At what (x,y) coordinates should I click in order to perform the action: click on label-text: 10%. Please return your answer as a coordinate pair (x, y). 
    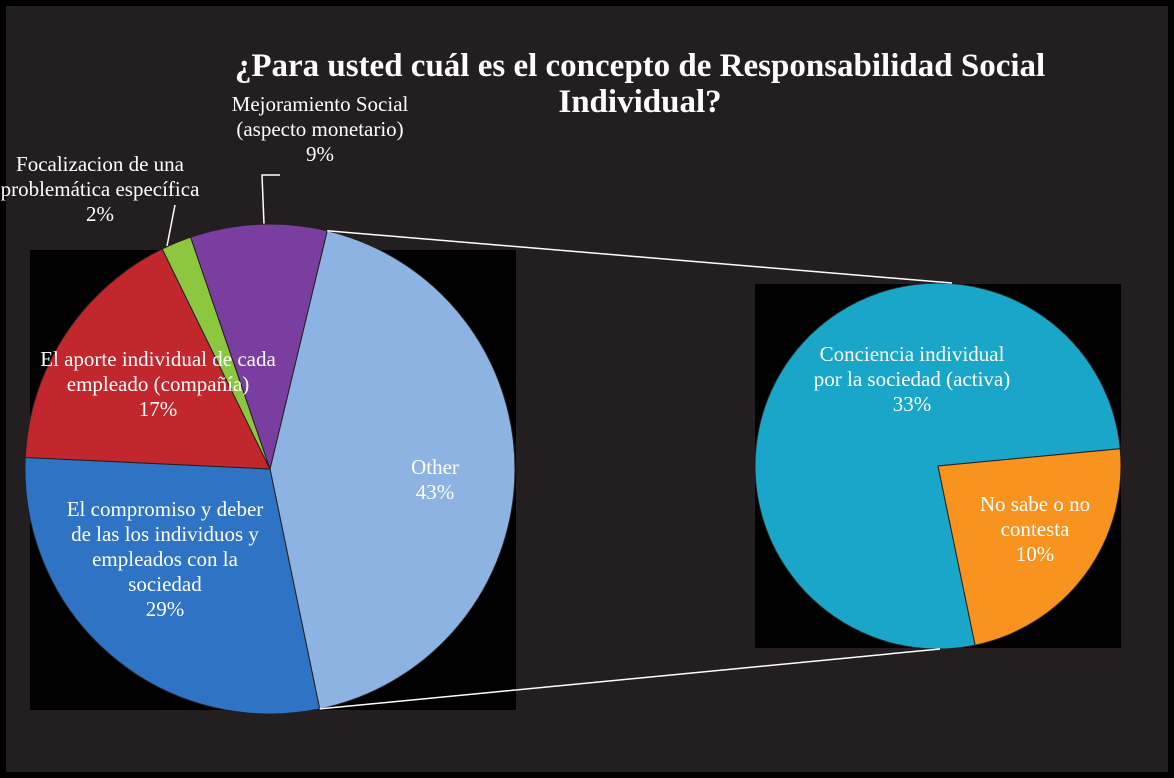
    Looking at the image, I should click on (1035, 554).